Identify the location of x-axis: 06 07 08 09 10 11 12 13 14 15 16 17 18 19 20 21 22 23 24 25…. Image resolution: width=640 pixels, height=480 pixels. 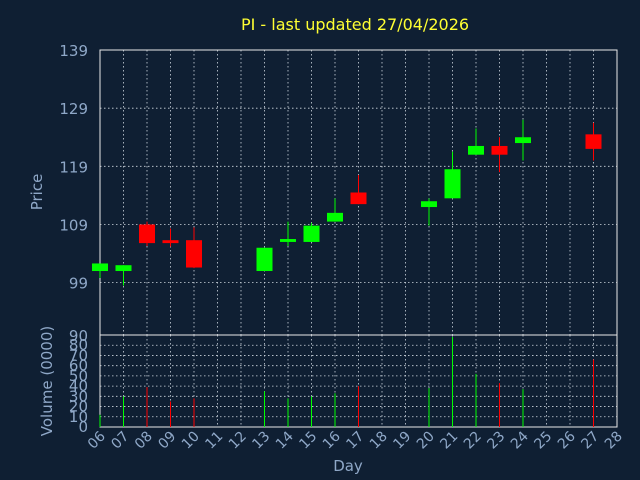
(355, 440).